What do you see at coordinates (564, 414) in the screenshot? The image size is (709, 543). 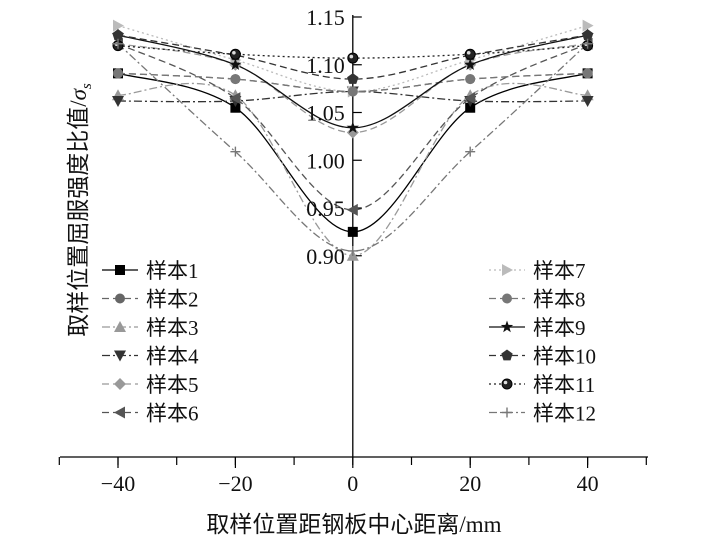 I see `legend-label: 样本12` at bounding box center [564, 414].